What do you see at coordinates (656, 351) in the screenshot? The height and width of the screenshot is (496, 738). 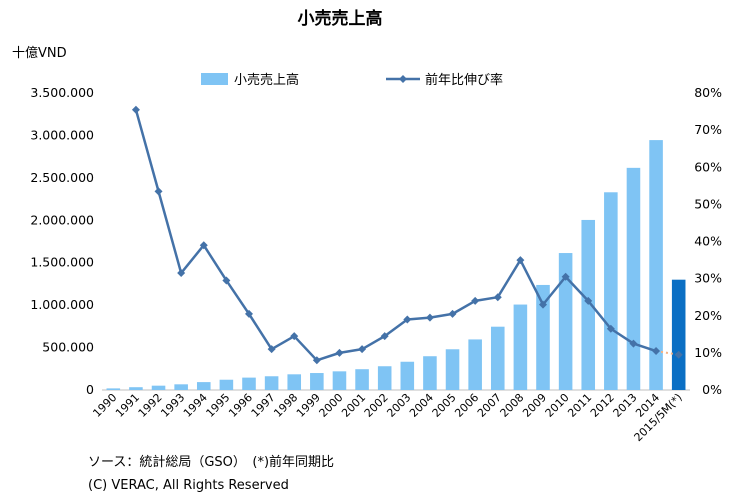 I see `growth-point-2014` at bounding box center [656, 351].